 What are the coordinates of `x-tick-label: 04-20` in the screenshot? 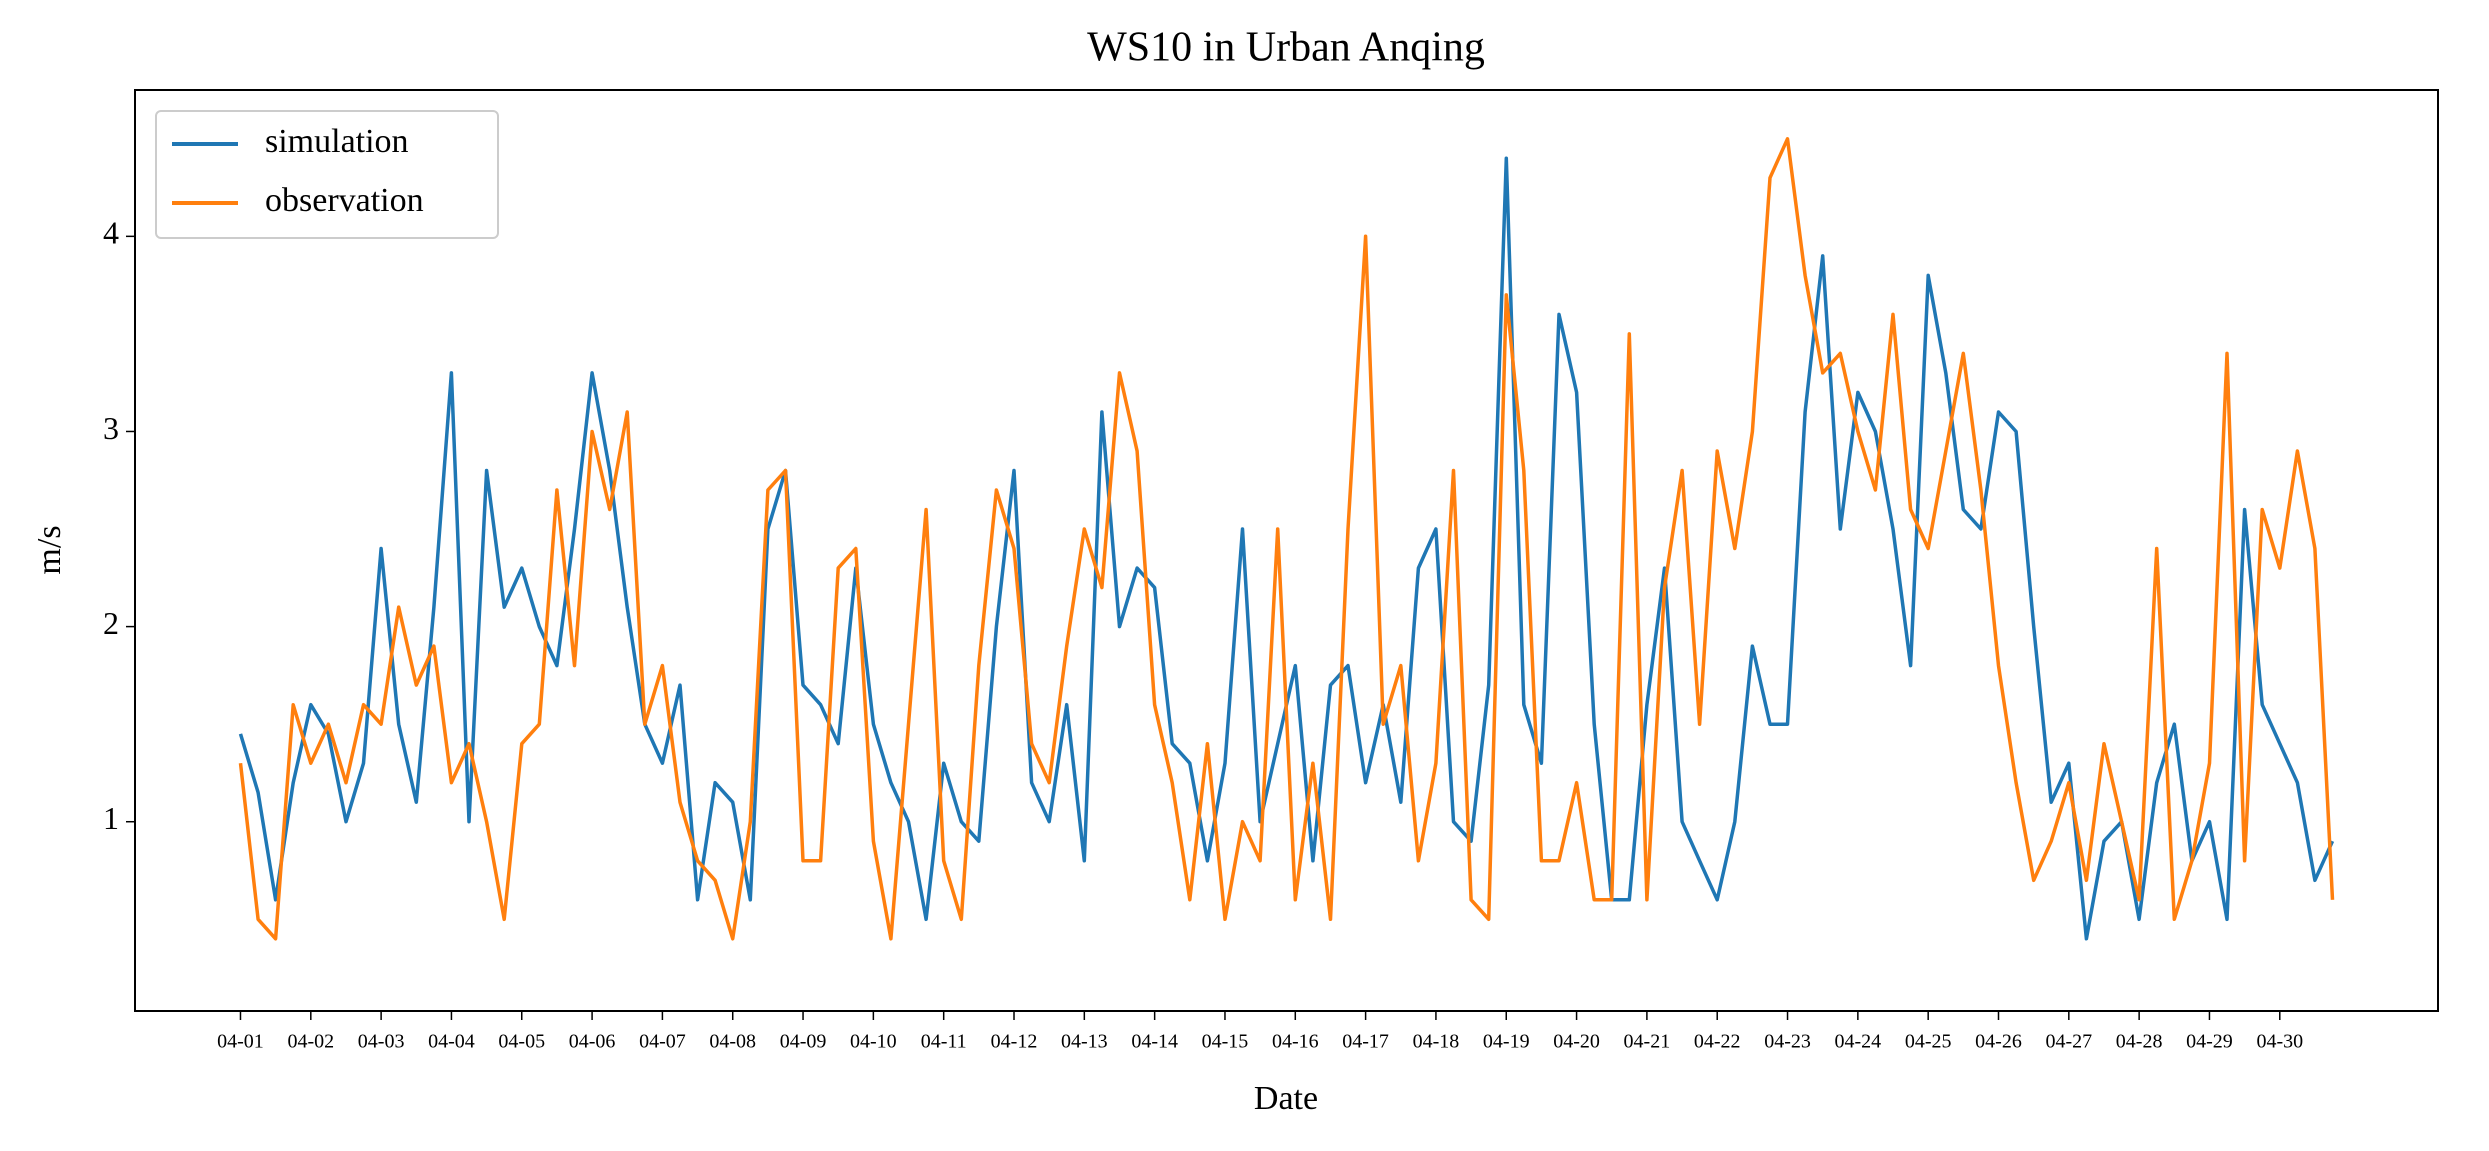 It's located at (1576, 1042).